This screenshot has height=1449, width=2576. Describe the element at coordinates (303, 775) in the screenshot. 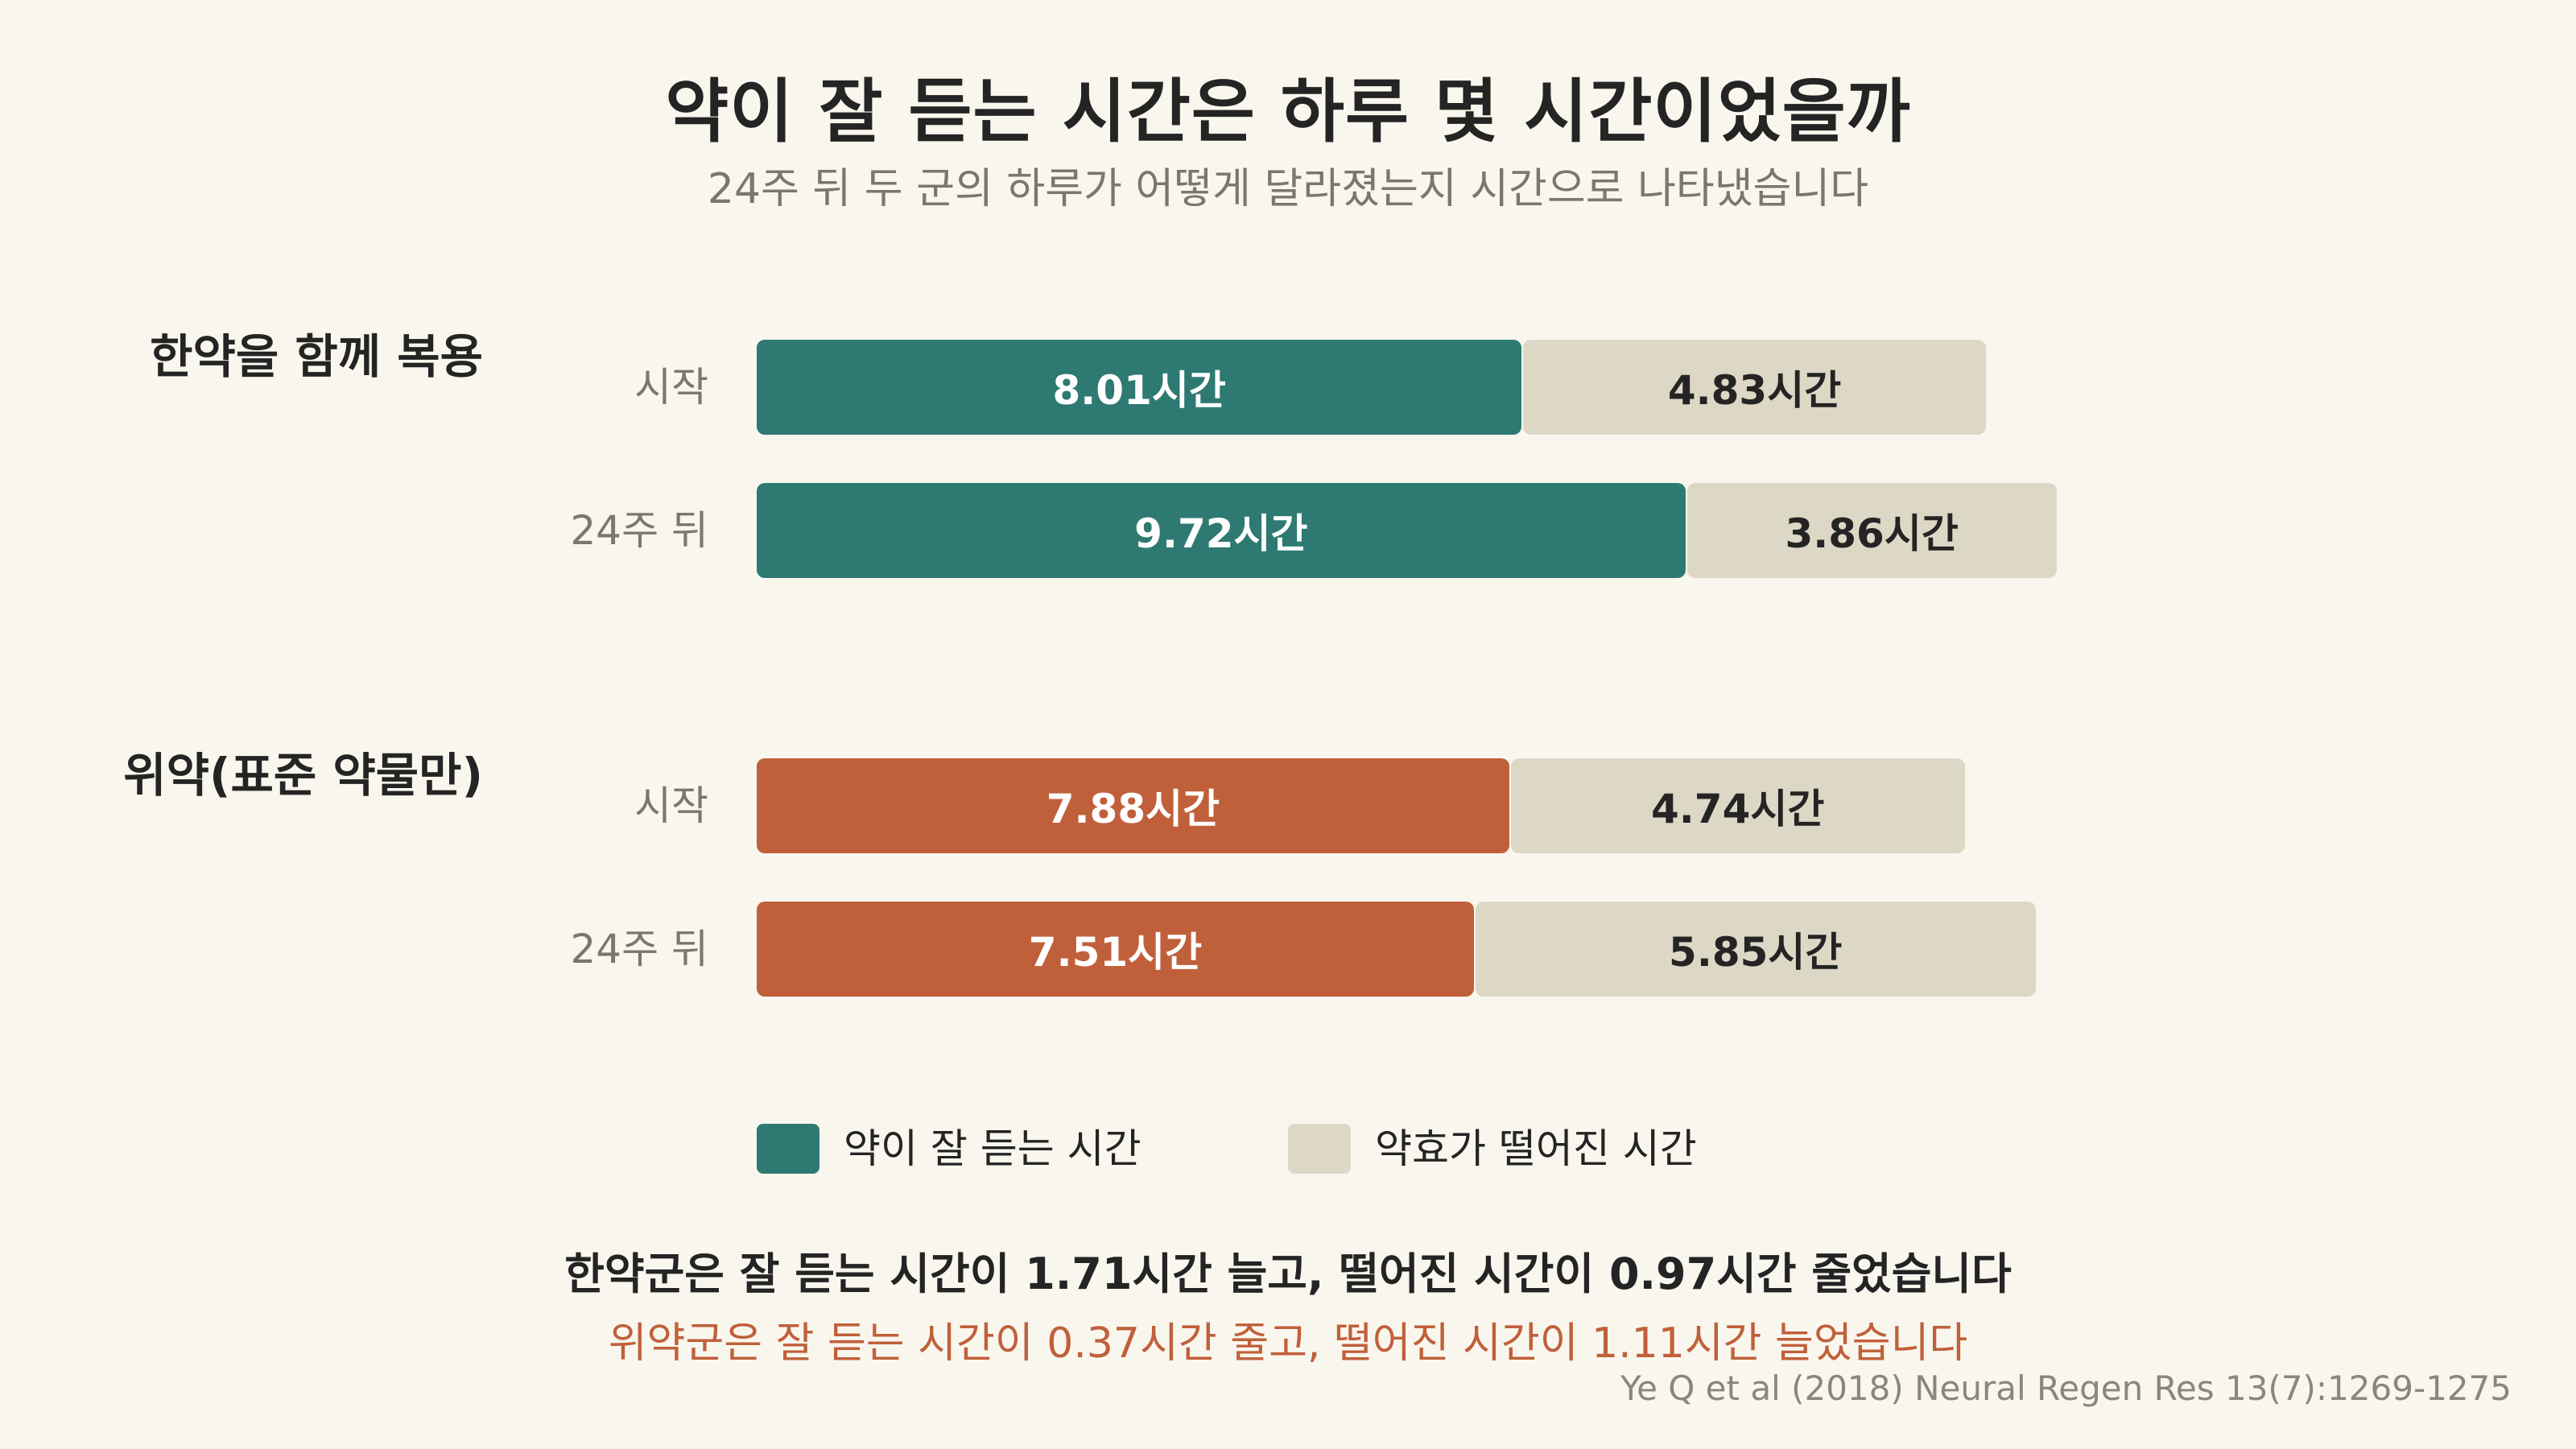

I see `group-label-placebo: 위약(표준 약물만)` at that location.